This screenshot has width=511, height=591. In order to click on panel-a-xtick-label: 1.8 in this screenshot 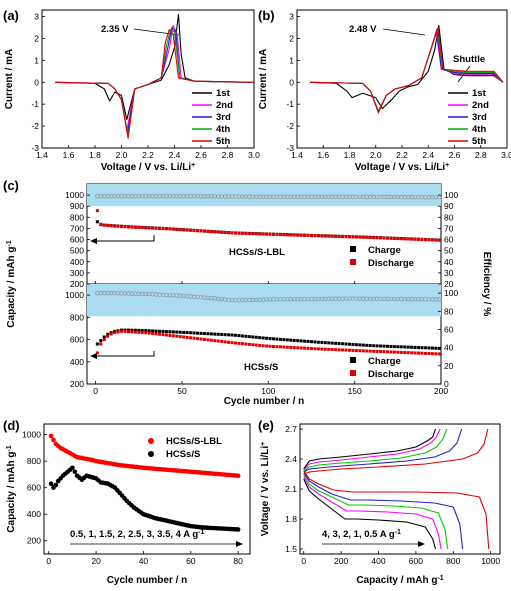, I will do `click(95, 155)`.